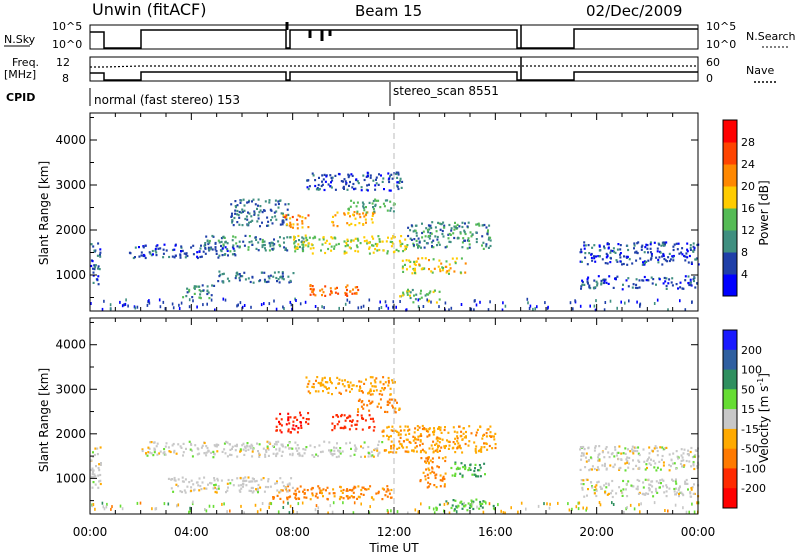 This screenshot has width=800, height=554. Describe the element at coordinates (748, 186) in the screenshot. I see `power-colorbar-tick-label: 20` at that location.